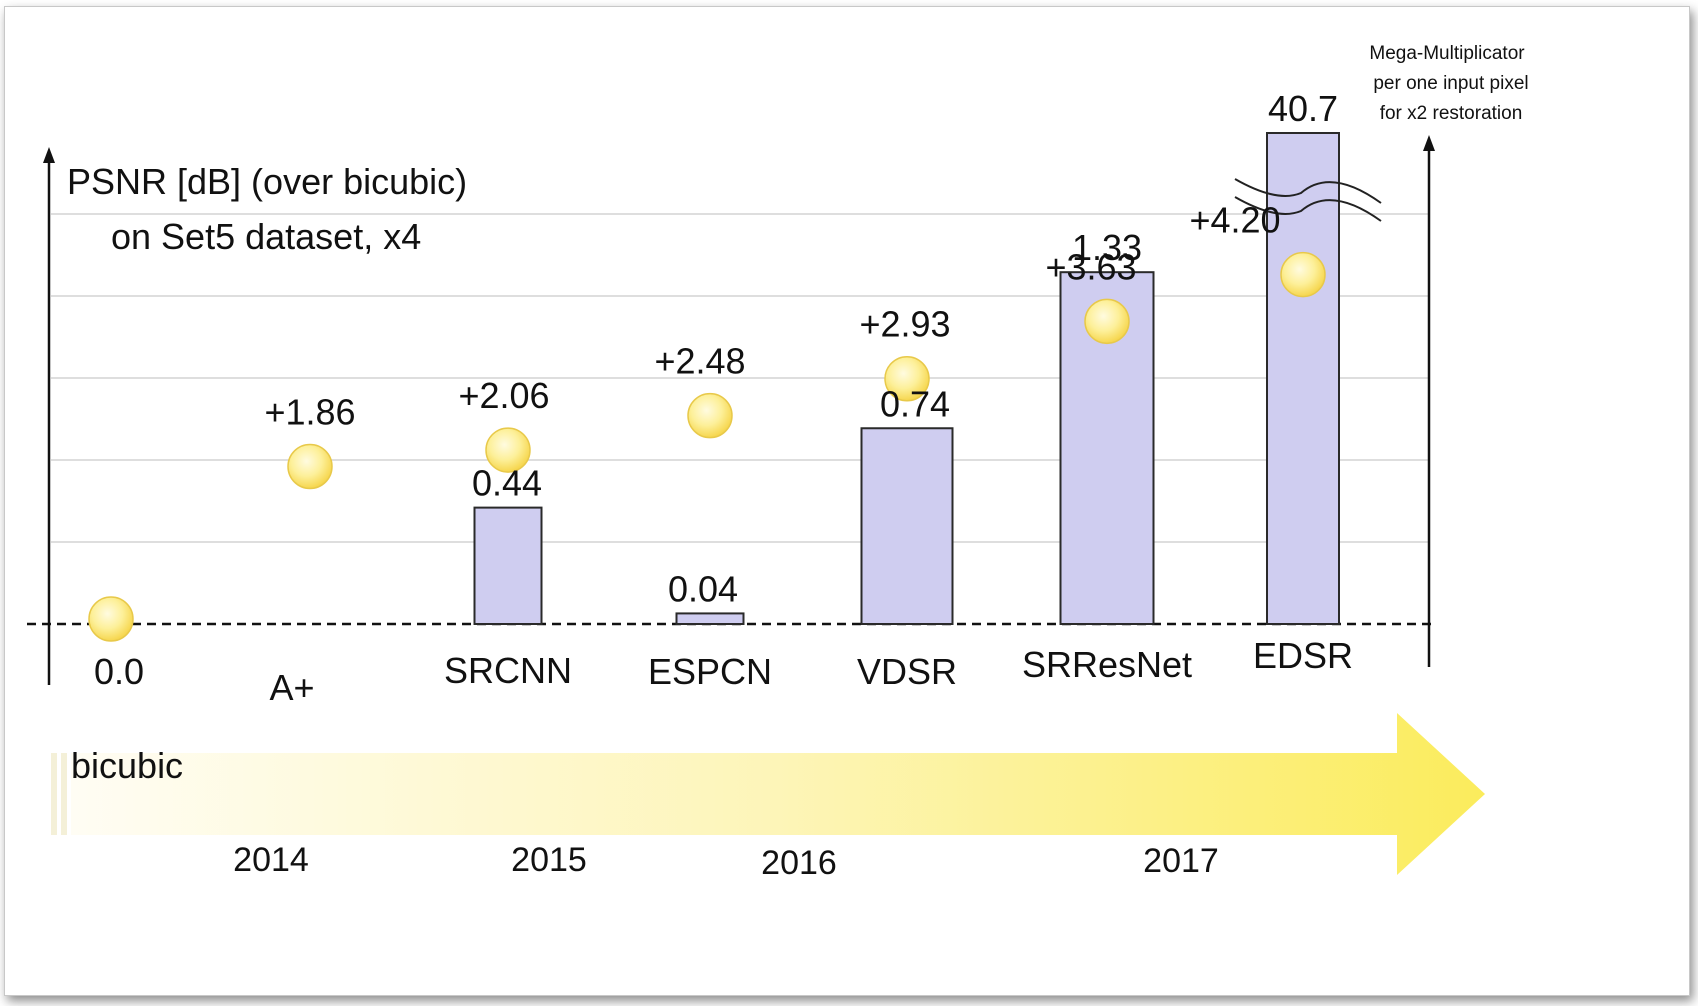 Image resolution: width=1698 pixels, height=1006 pixels. I want to click on psnr-dot-srcnn, so click(508, 450).